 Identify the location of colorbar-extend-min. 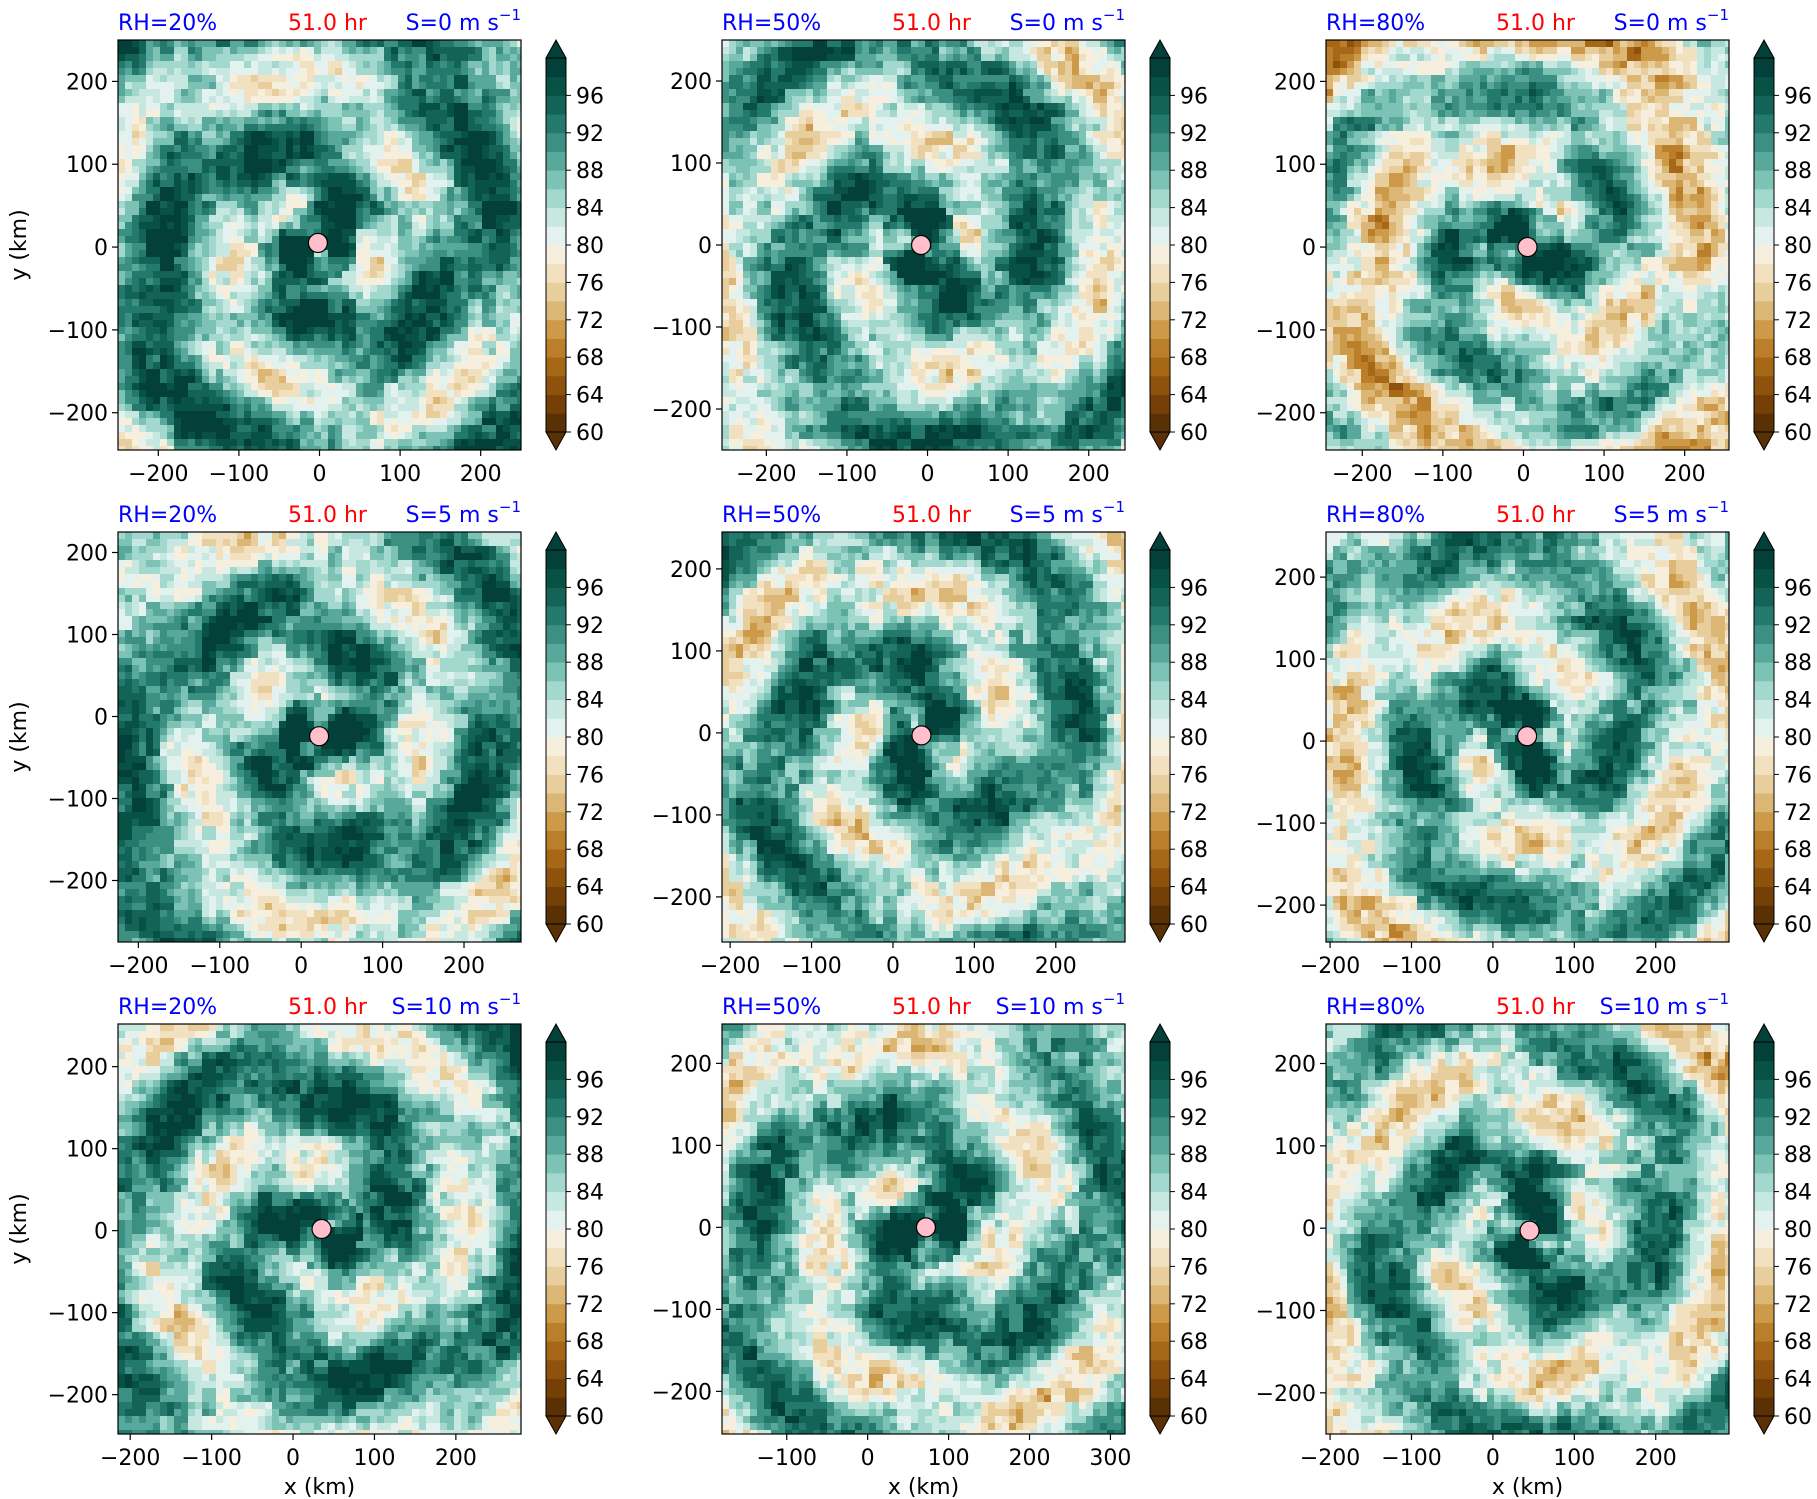
(1160, 933).